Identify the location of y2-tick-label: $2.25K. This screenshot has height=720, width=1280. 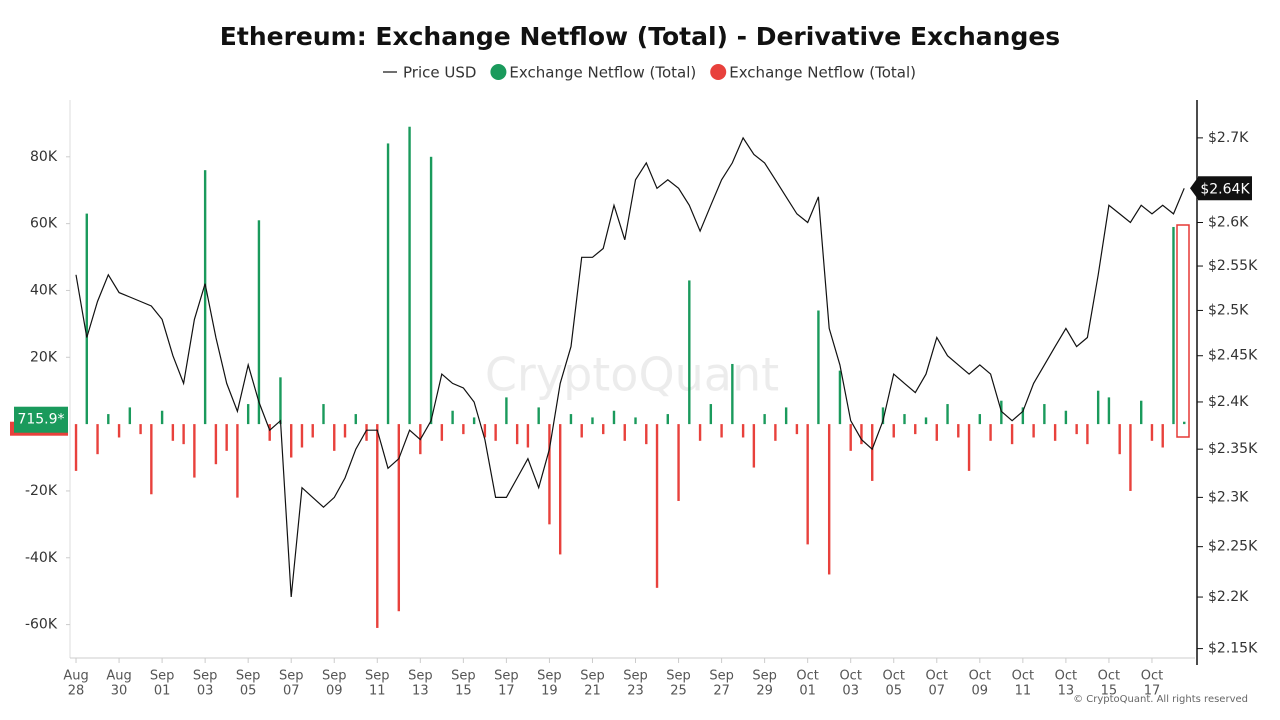
(1233, 547).